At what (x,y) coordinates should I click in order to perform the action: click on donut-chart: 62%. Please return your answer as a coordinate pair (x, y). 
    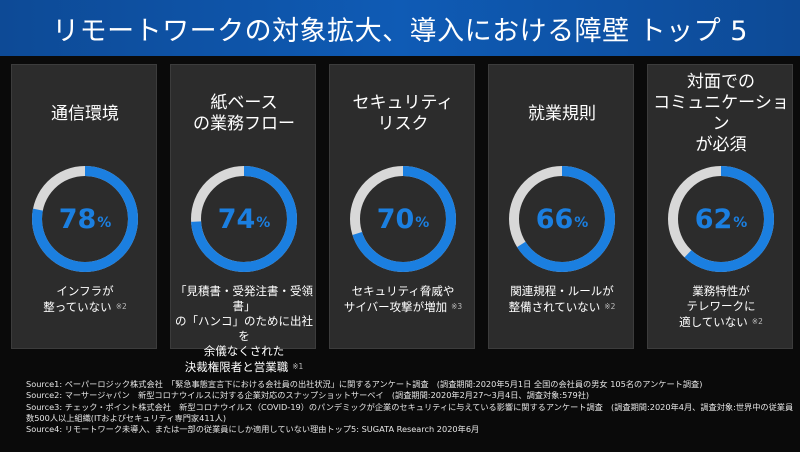
    Looking at the image, I should click on (721, 219).